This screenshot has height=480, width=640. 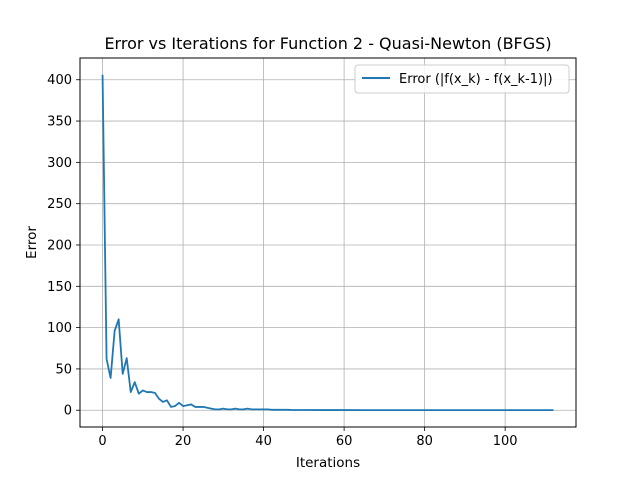 I want to click on x-tick-label: 80, so click(x=424, y=441).